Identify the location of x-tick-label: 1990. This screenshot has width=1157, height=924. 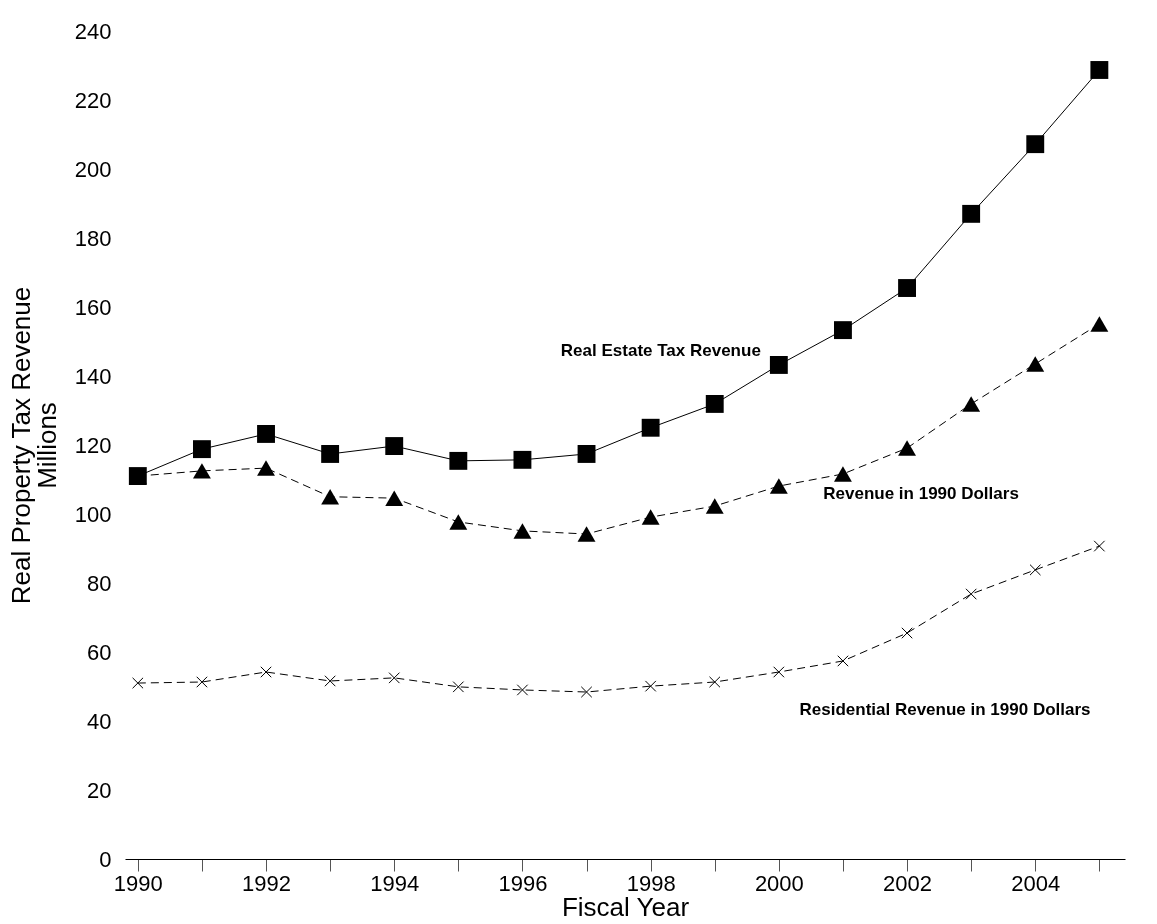
(138, 883).